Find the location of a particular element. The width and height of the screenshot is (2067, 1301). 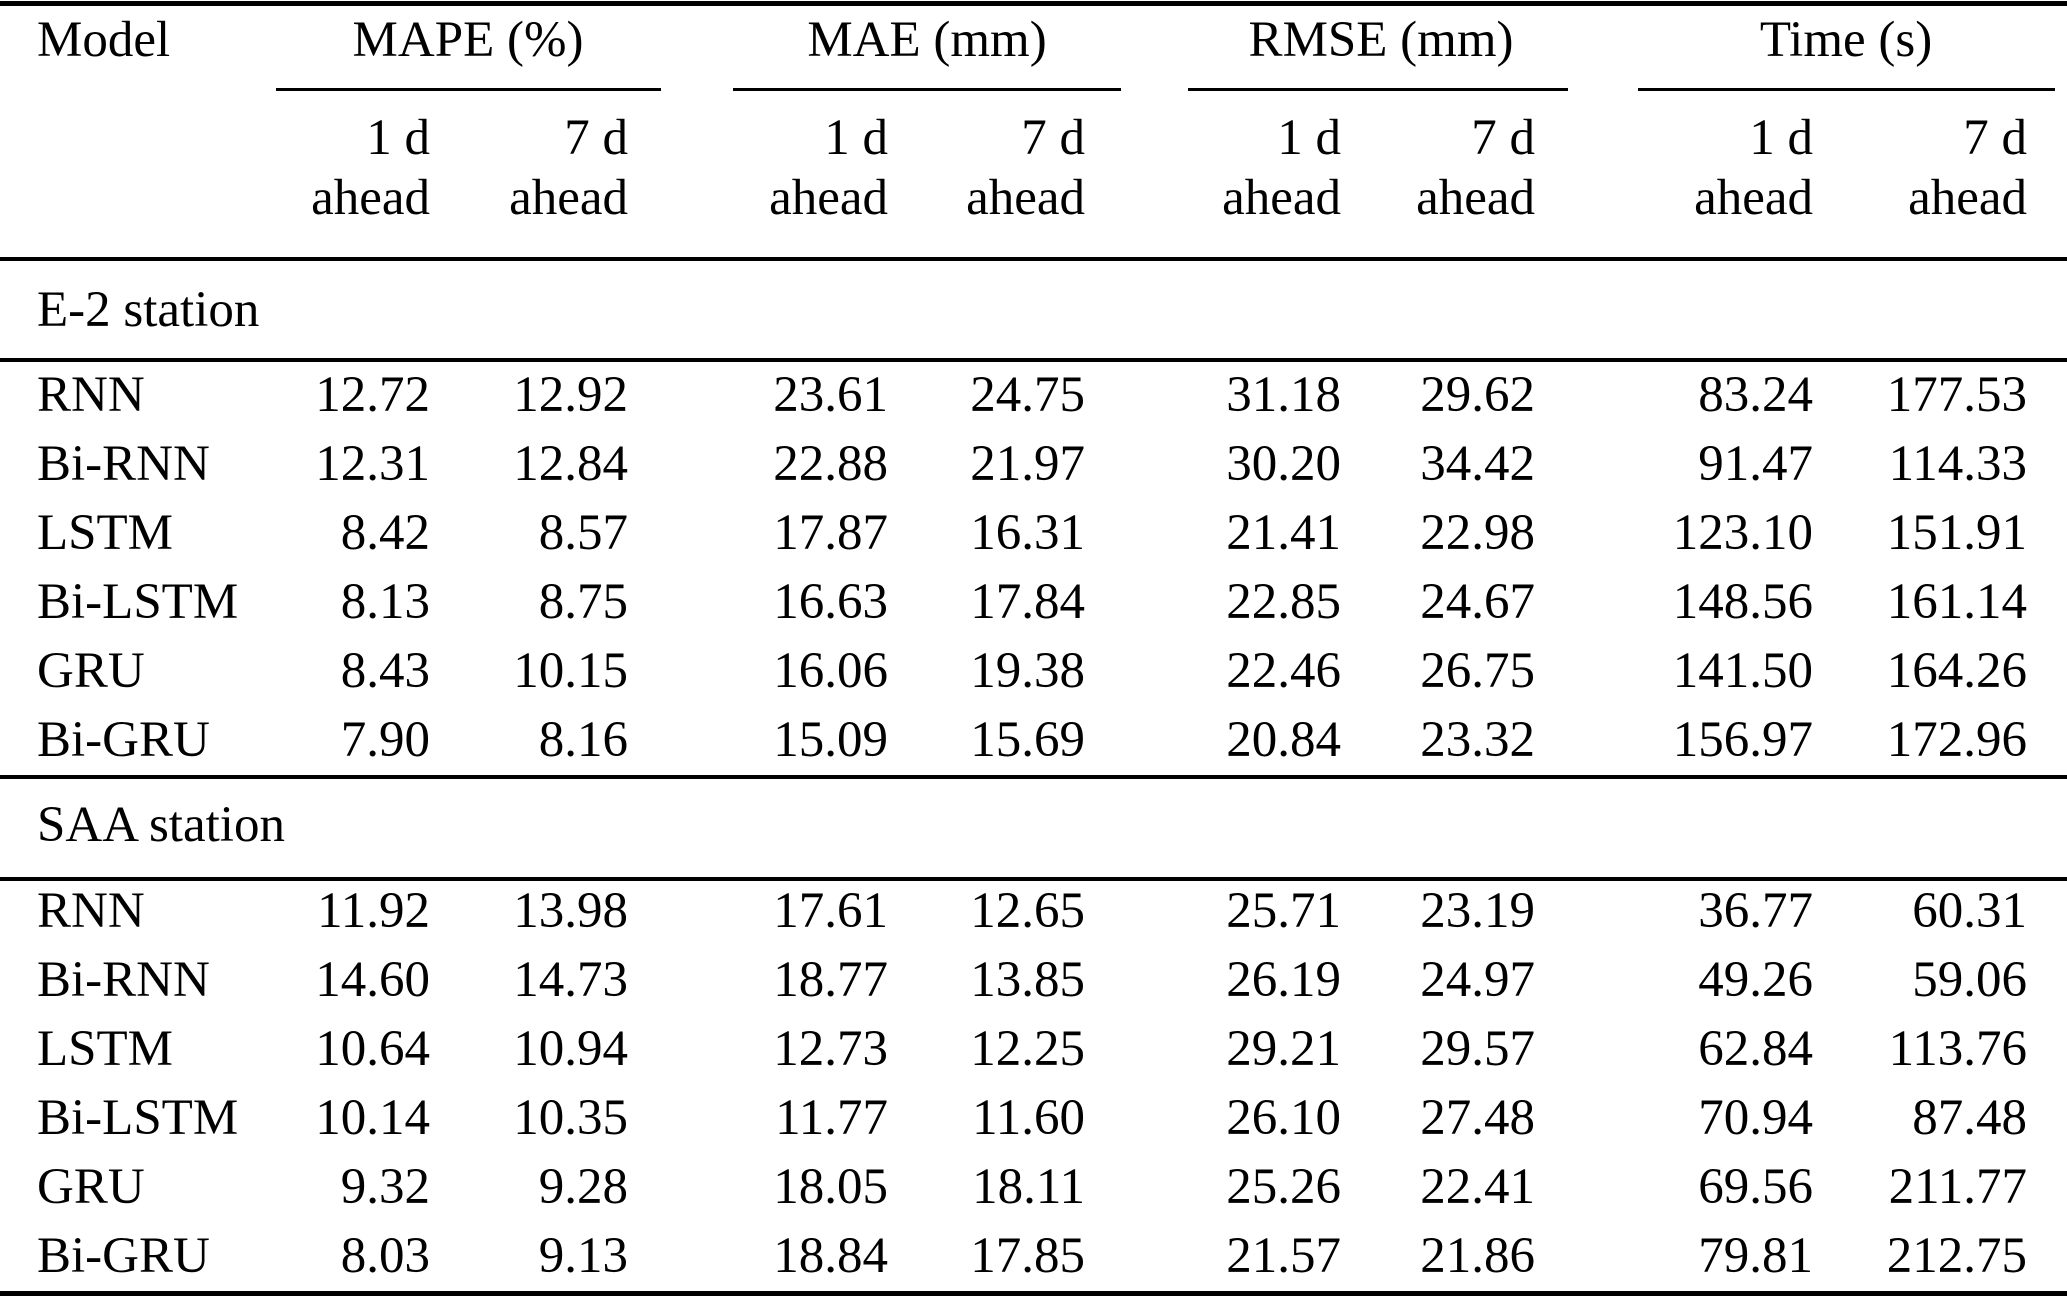

value-cell: 21.57 is located at coordinates (1284, 1255).